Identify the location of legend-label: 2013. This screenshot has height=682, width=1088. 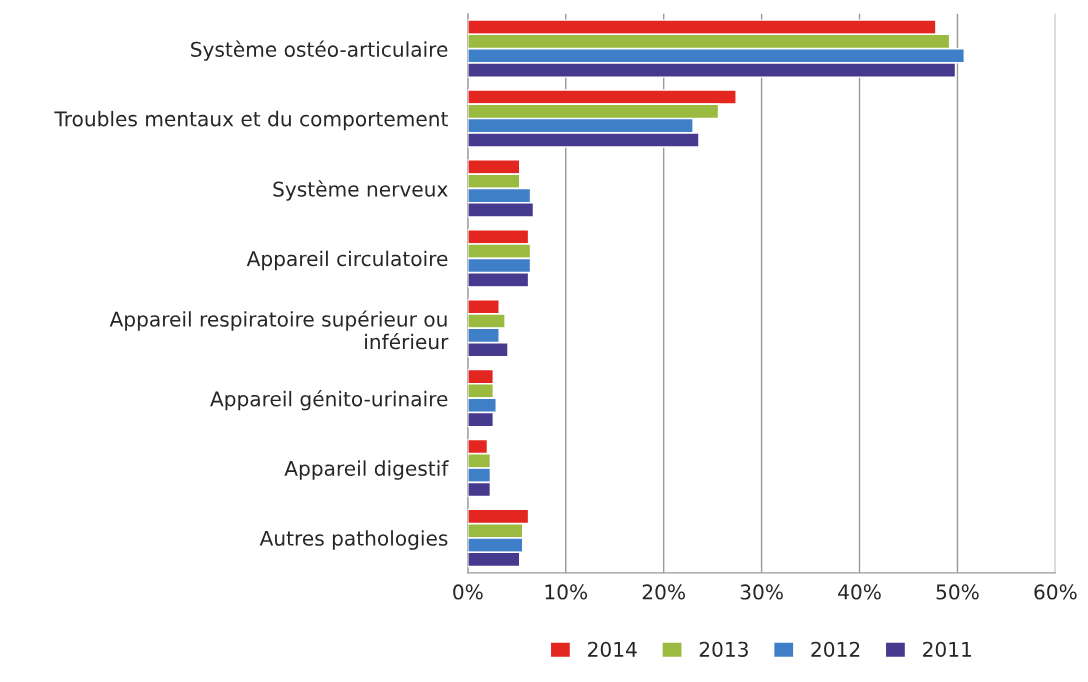
(723, 649).